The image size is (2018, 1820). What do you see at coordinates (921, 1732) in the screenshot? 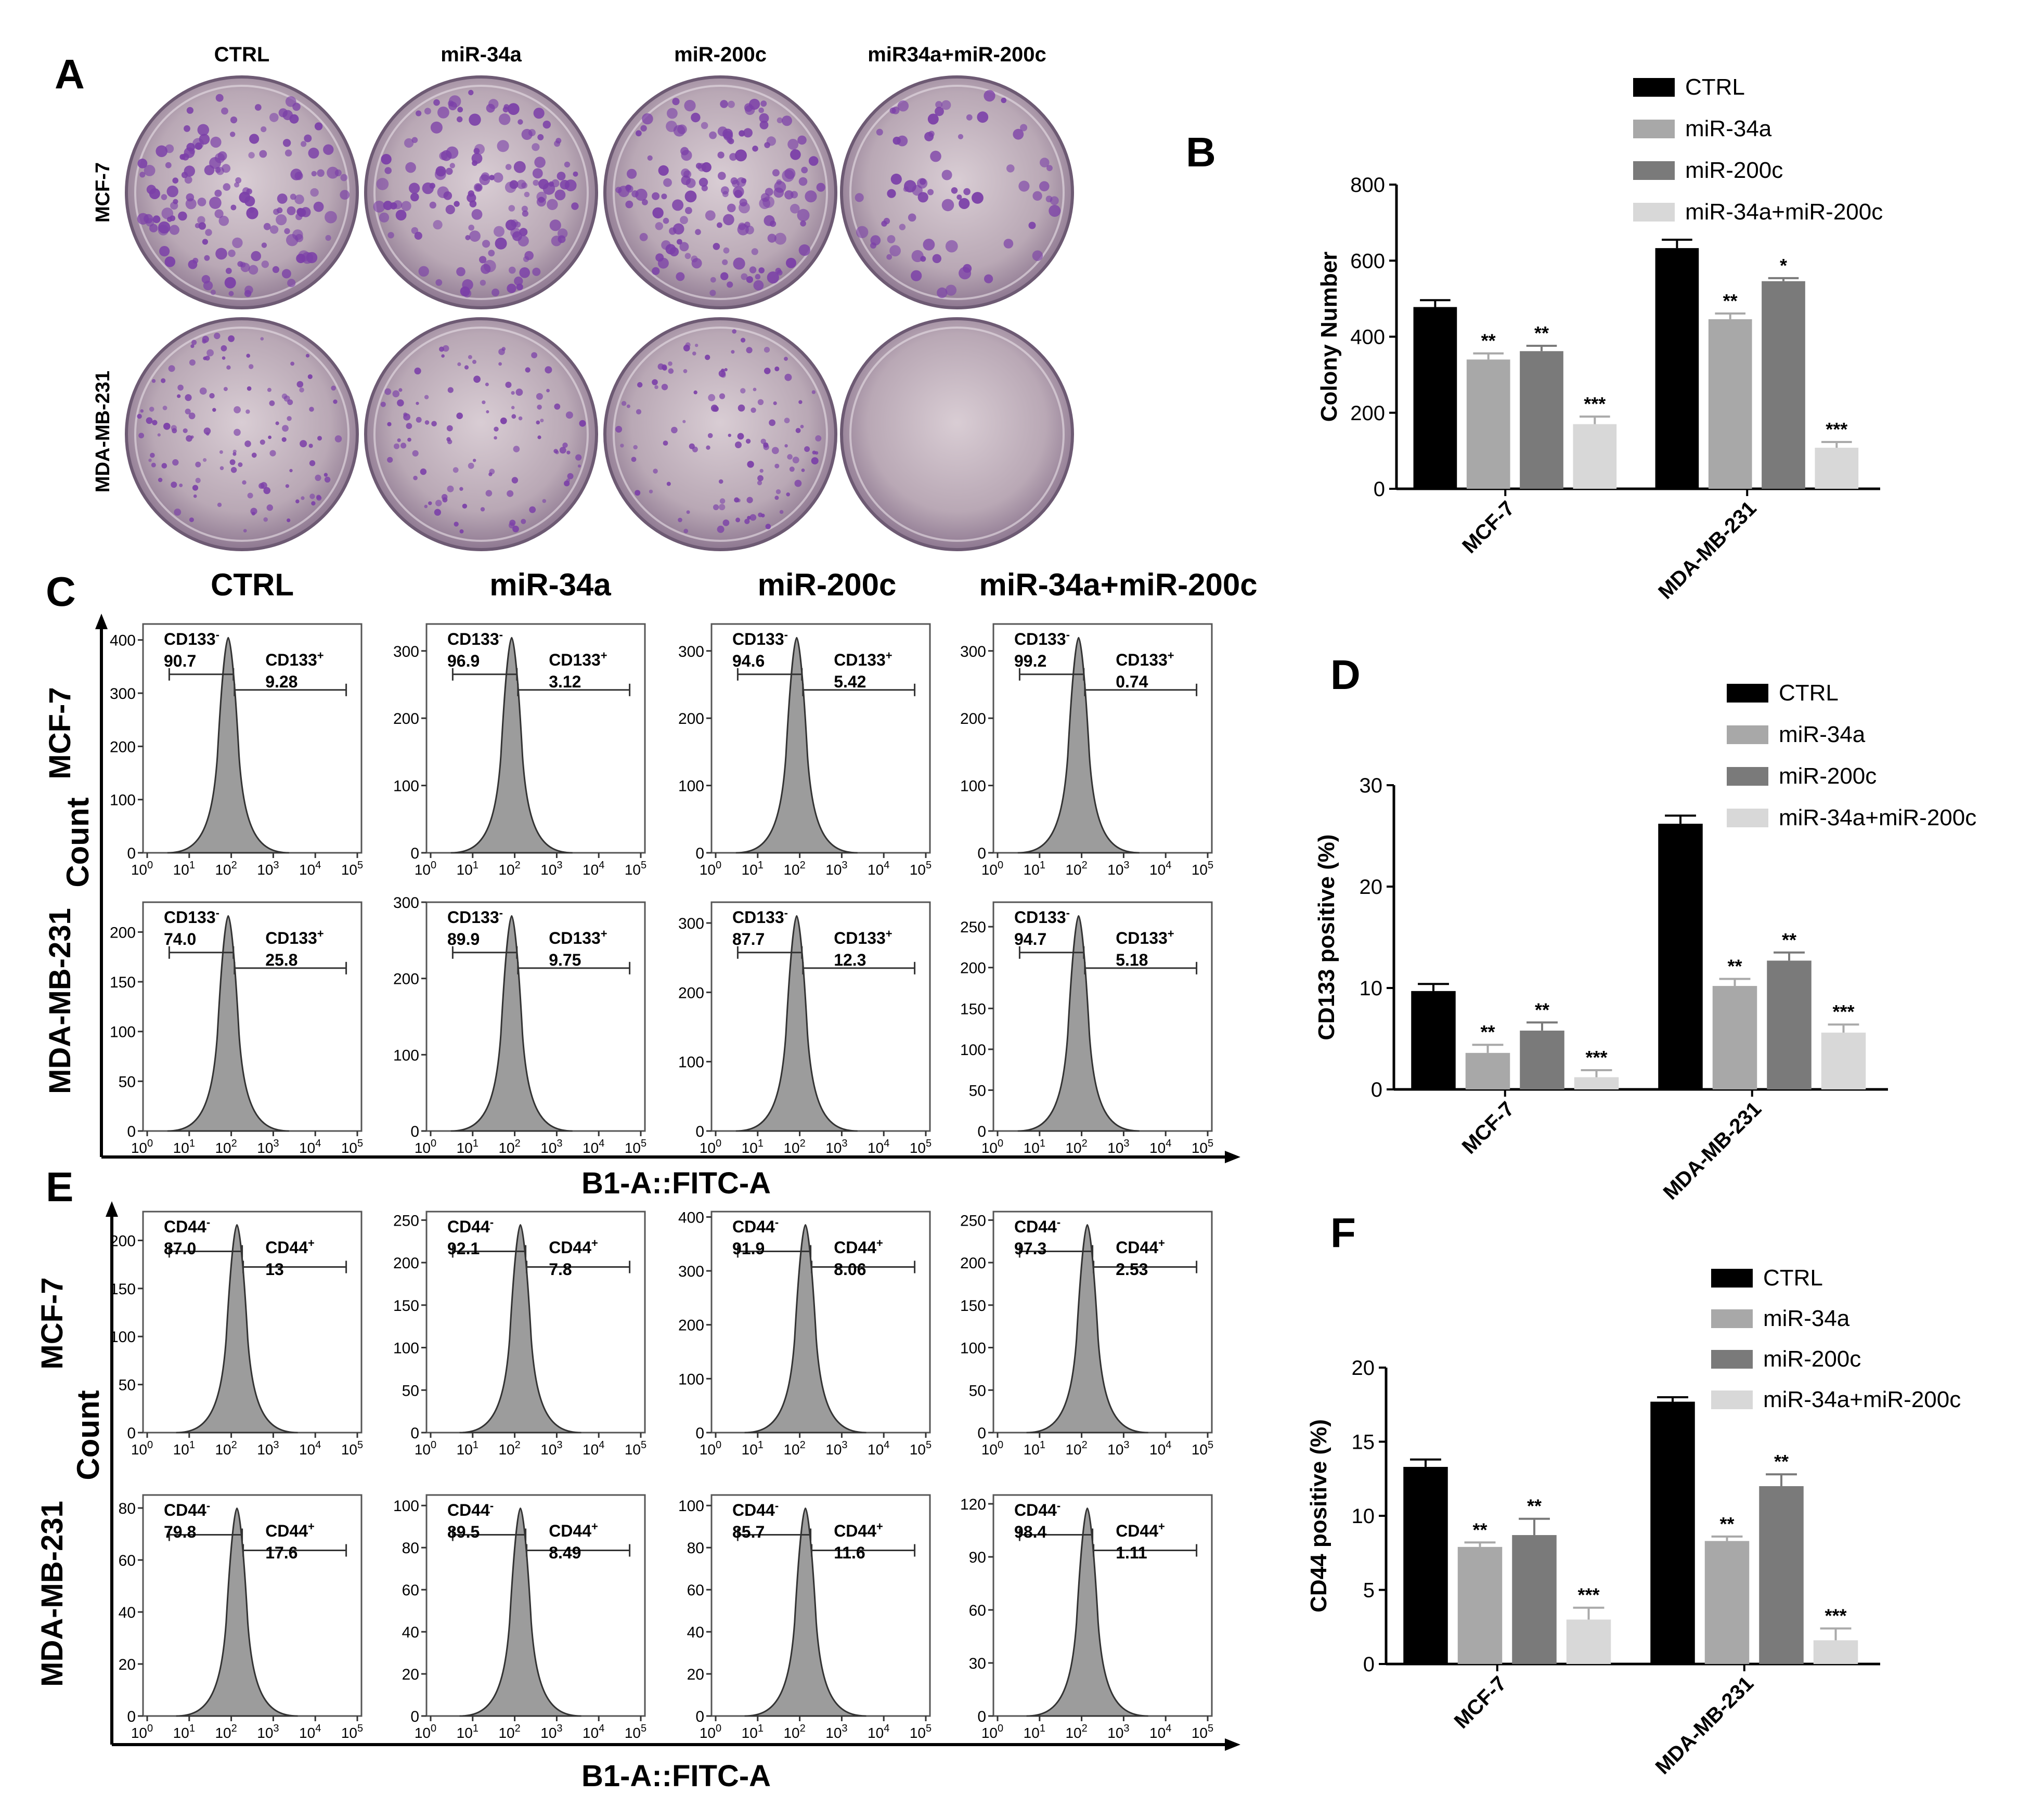
I see `x-tick-label: 10⁵` at bounding box center [921, 1732].